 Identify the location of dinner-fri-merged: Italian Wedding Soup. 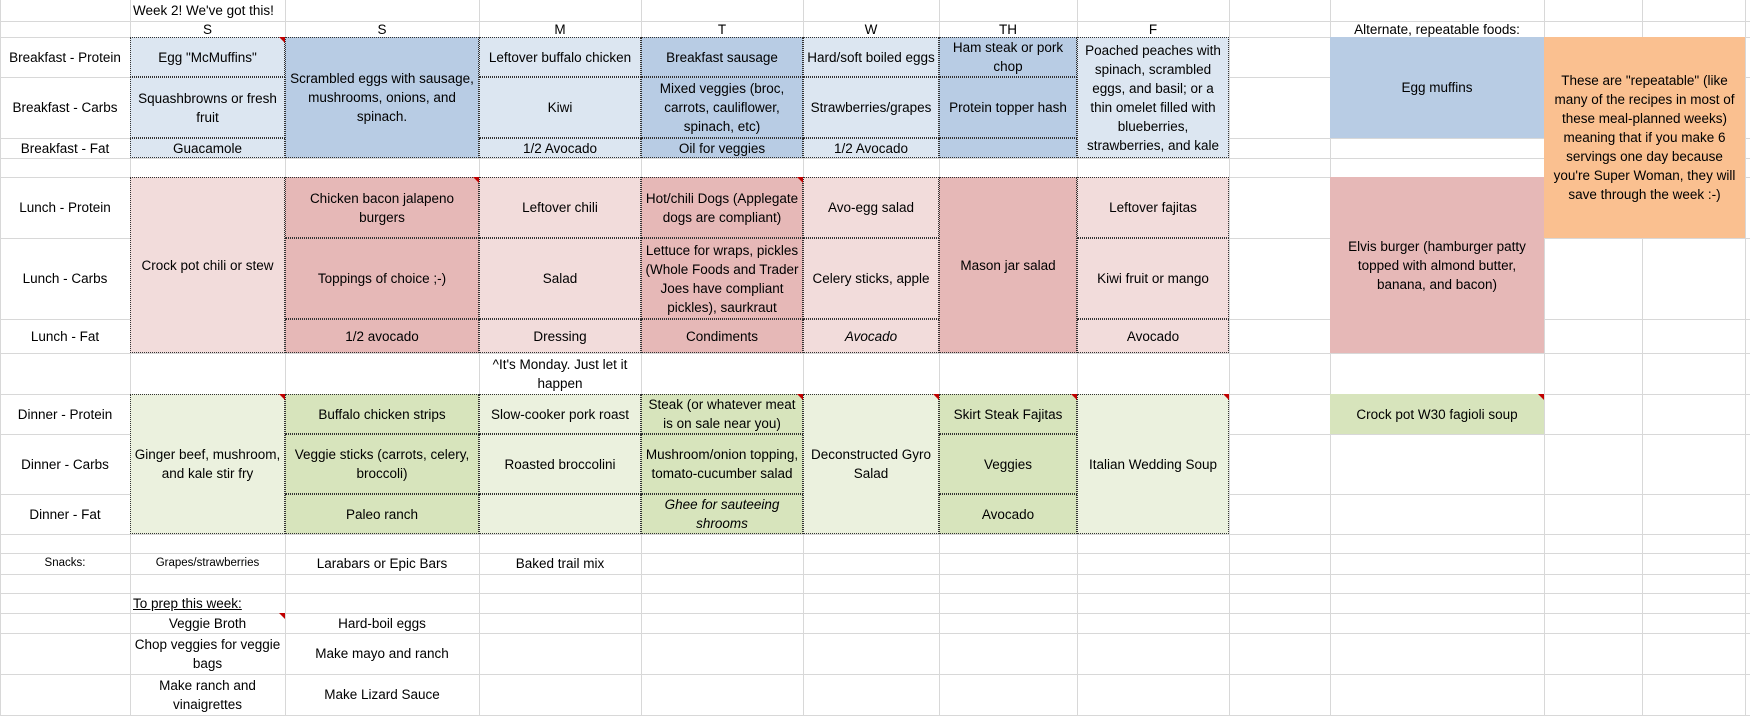
(1153, 464).